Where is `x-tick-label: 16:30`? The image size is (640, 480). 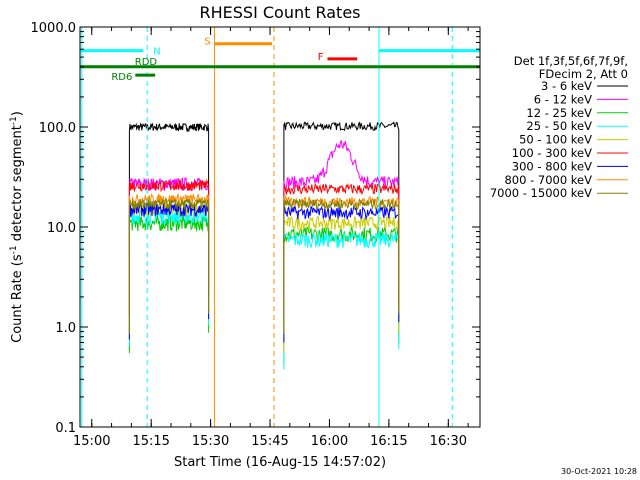 x-tick-label: 16:30 is located at coordinates (448, 441).